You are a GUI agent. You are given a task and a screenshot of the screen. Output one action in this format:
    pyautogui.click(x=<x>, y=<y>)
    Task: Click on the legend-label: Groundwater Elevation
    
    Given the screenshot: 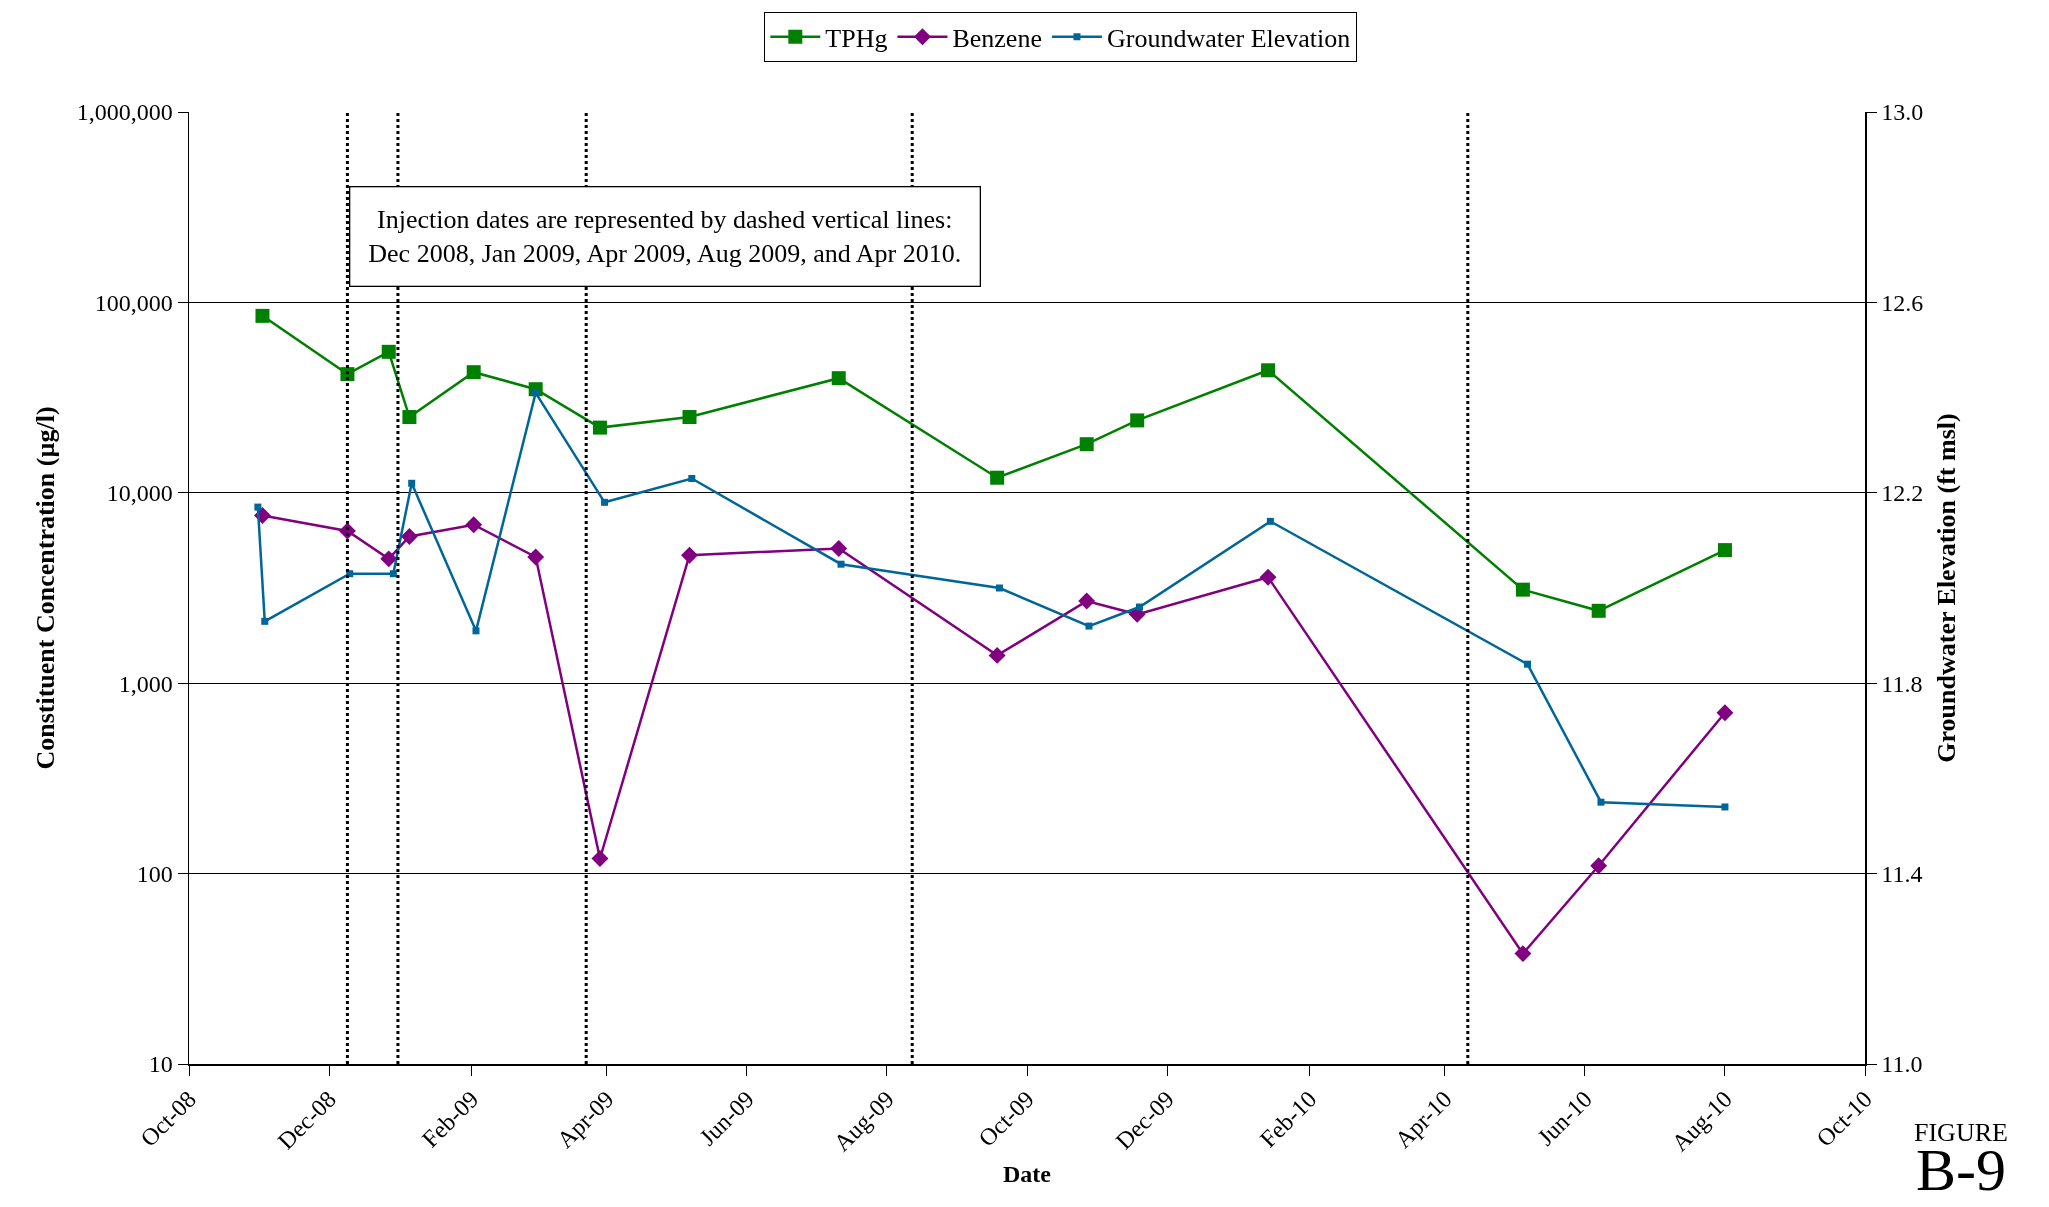 What is the action you would take?
    pyautogui.click(x=1228, y=38)
    